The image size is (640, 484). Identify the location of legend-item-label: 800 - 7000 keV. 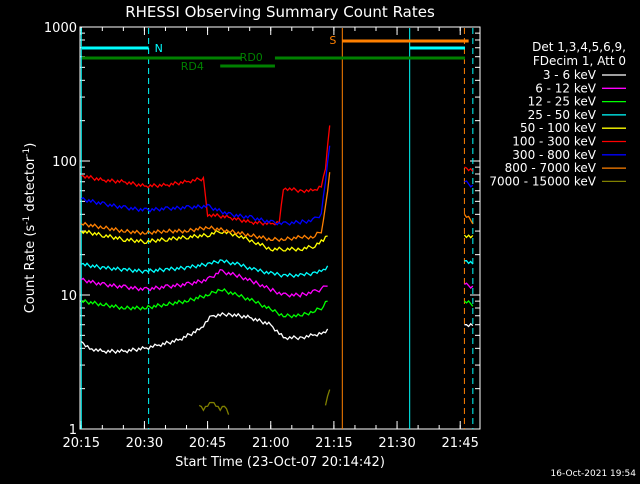
(551, 168).